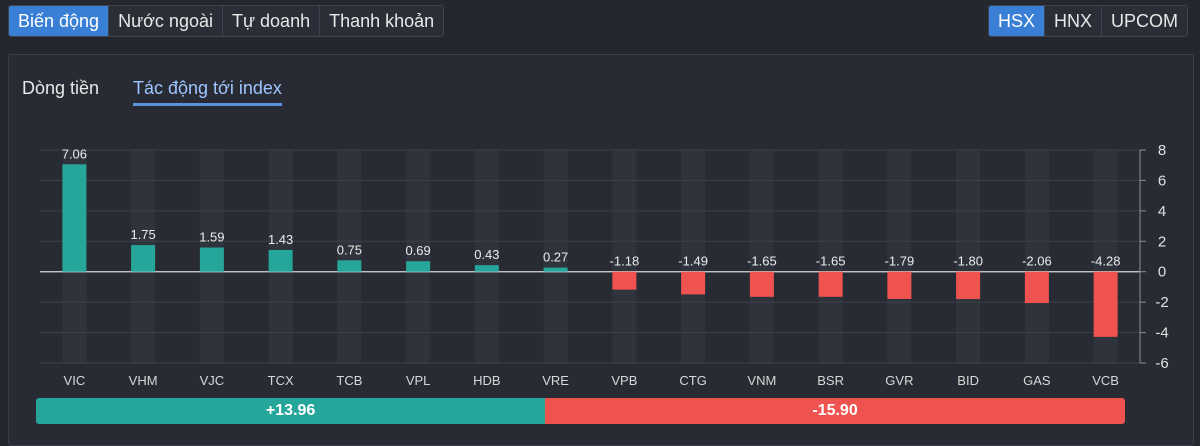 This screenshot has height=446, width=1200. What do you see at coordinates (1073, 21) in the screenshot?
I see `tab-hnx: HNX` at bounding box center [1073, 21].